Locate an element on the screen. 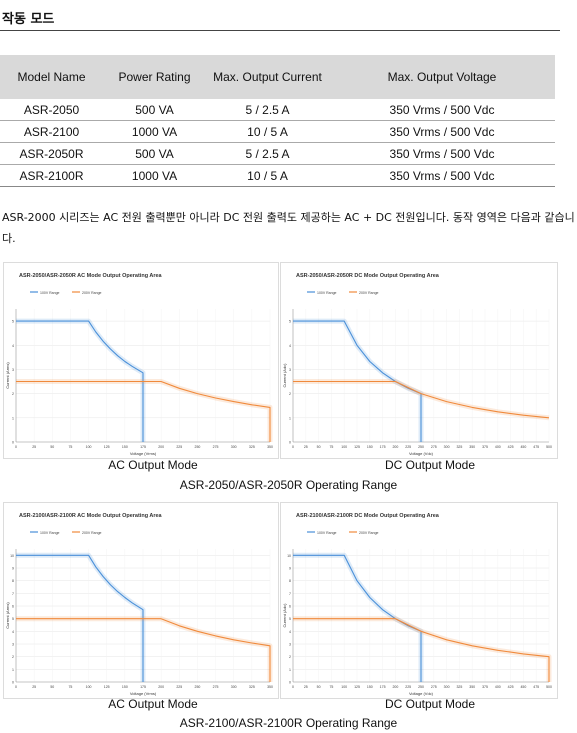 The image size is (577, 733). x-tick-label: 375 is located at coordinates (485, 447).